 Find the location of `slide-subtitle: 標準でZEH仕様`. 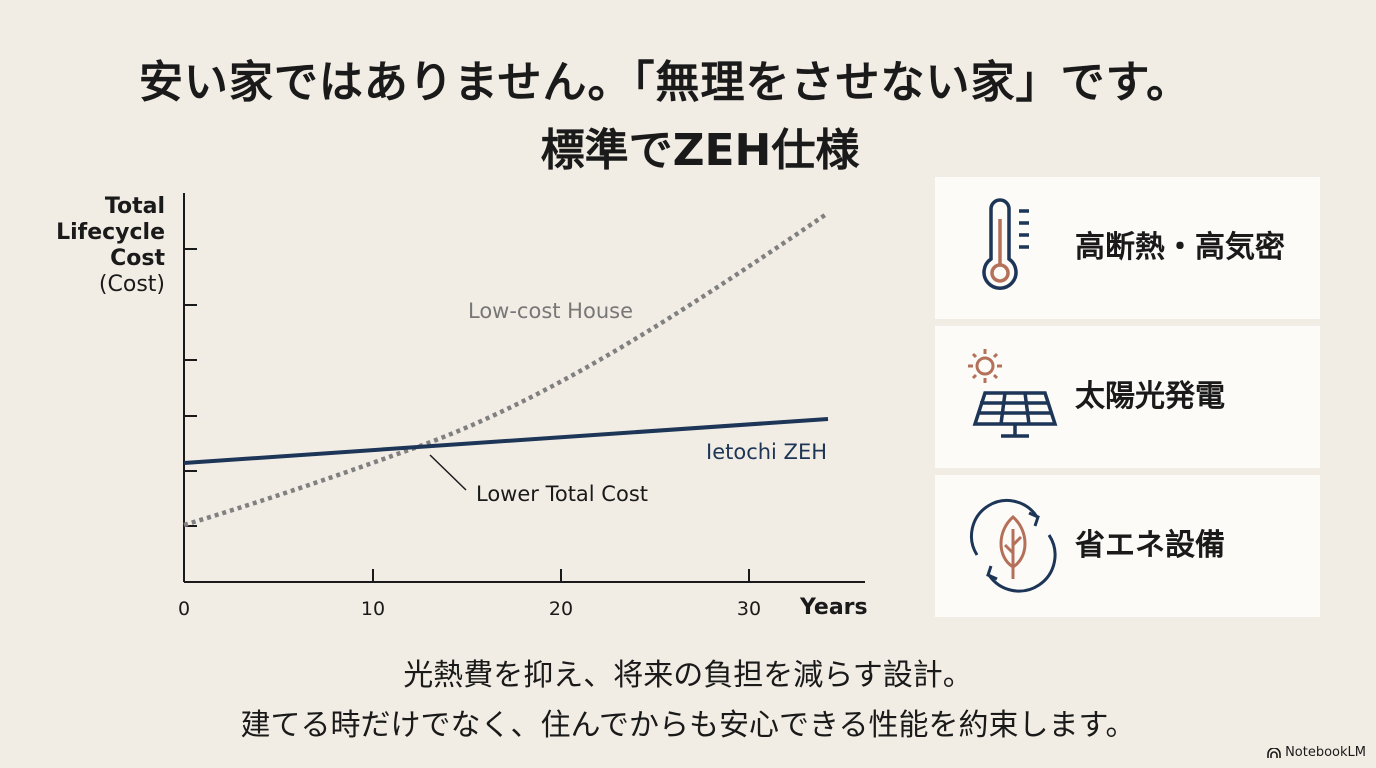

slide-subtitle: 標準でZEH仕様 is located at coordinates (700, 150).